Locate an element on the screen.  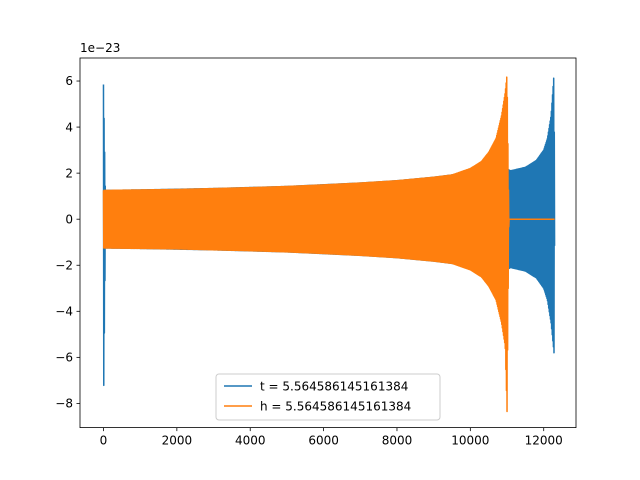
legend-label-2: h = 5.564586145161384 is located at coordinates (335, 406).